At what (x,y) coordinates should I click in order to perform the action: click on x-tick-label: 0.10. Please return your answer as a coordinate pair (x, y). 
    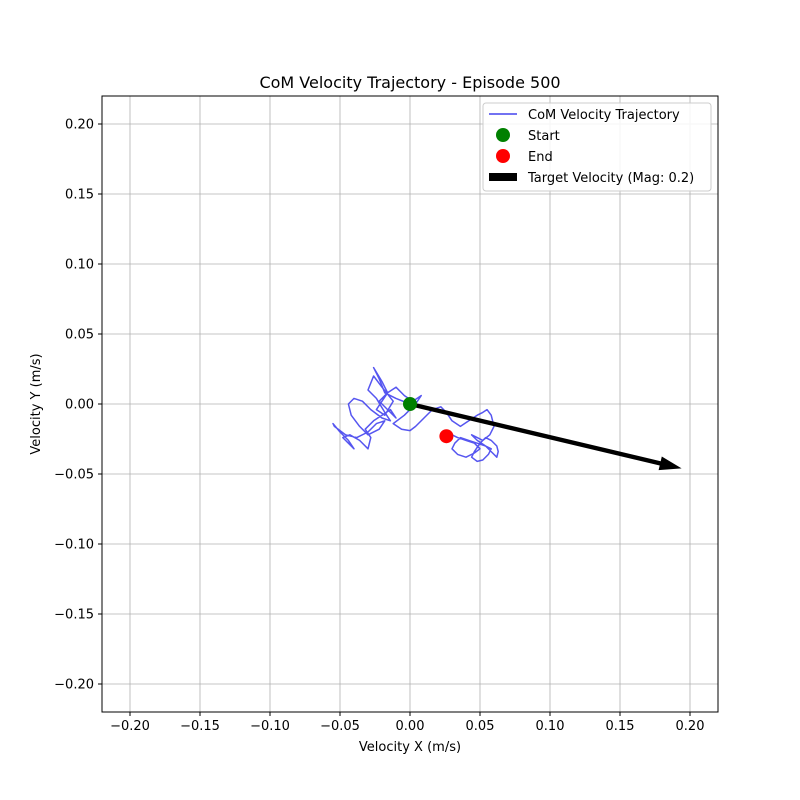
    Looking at the image, I should click on (550, 726).